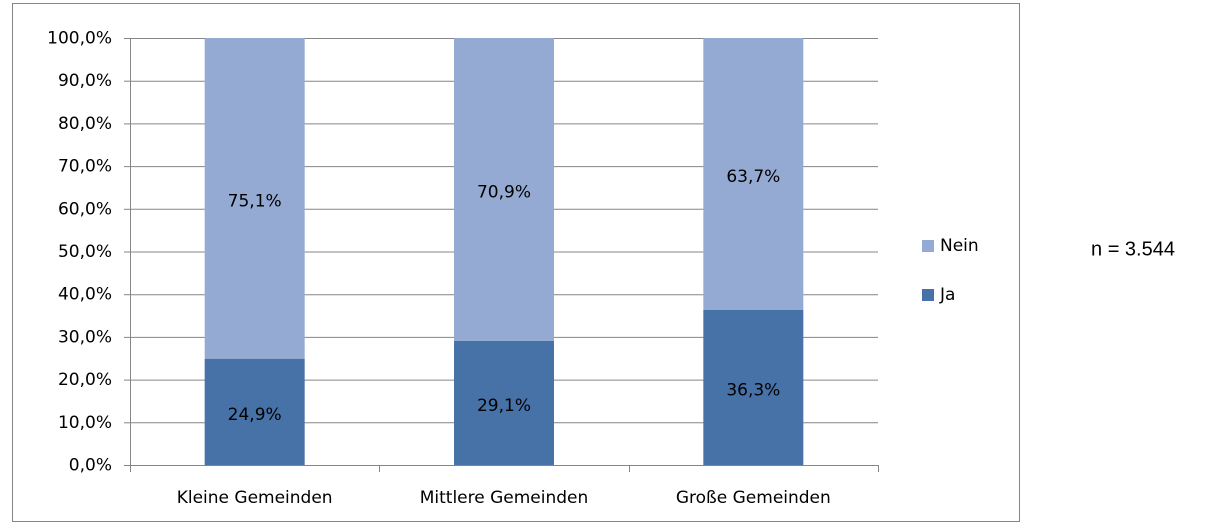 Image resolution: width=1219 pixels, height=524 pixels. What do you see at coordinates (85, 337) in the screenshot?
I see `y-tick-label: 30,0%` at bounding box center [85, 337].